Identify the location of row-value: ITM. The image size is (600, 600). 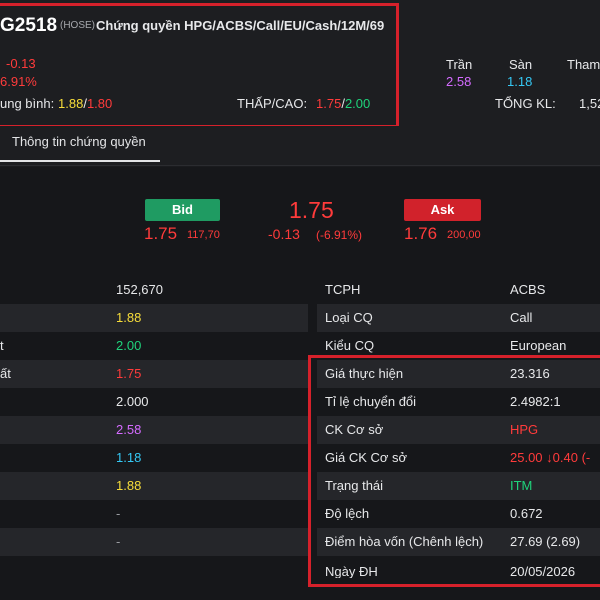
(521, 485).